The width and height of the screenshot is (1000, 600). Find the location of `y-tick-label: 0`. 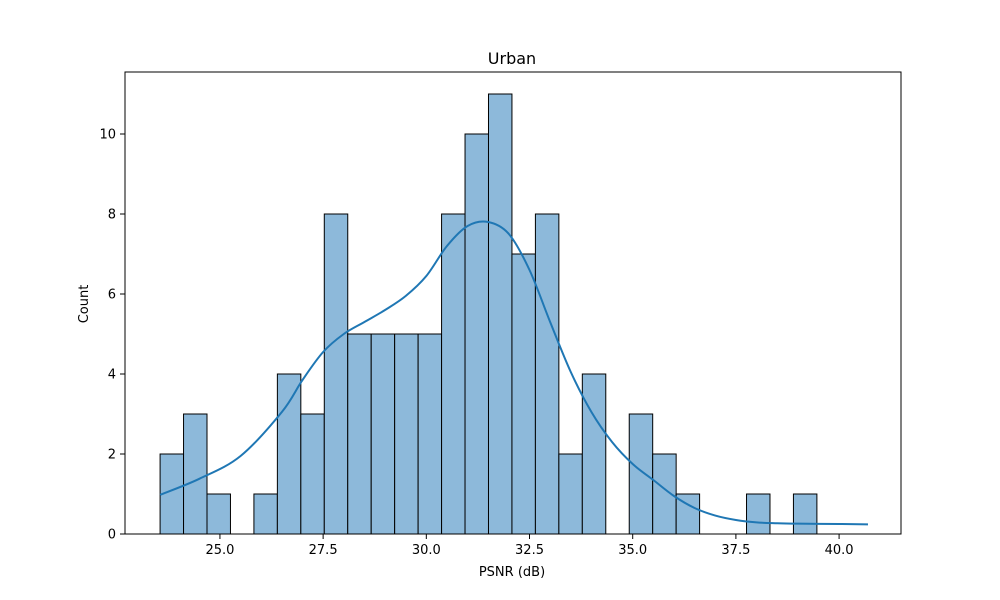

y-tick-label: 0 is located at coordinates (112, 535).